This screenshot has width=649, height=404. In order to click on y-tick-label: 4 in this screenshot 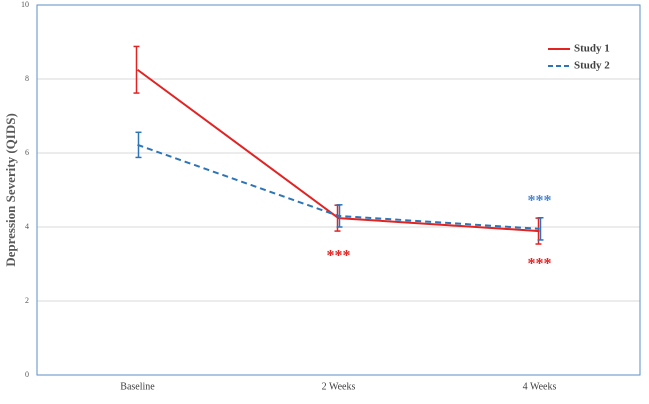, I will do `click(27, 226)`.